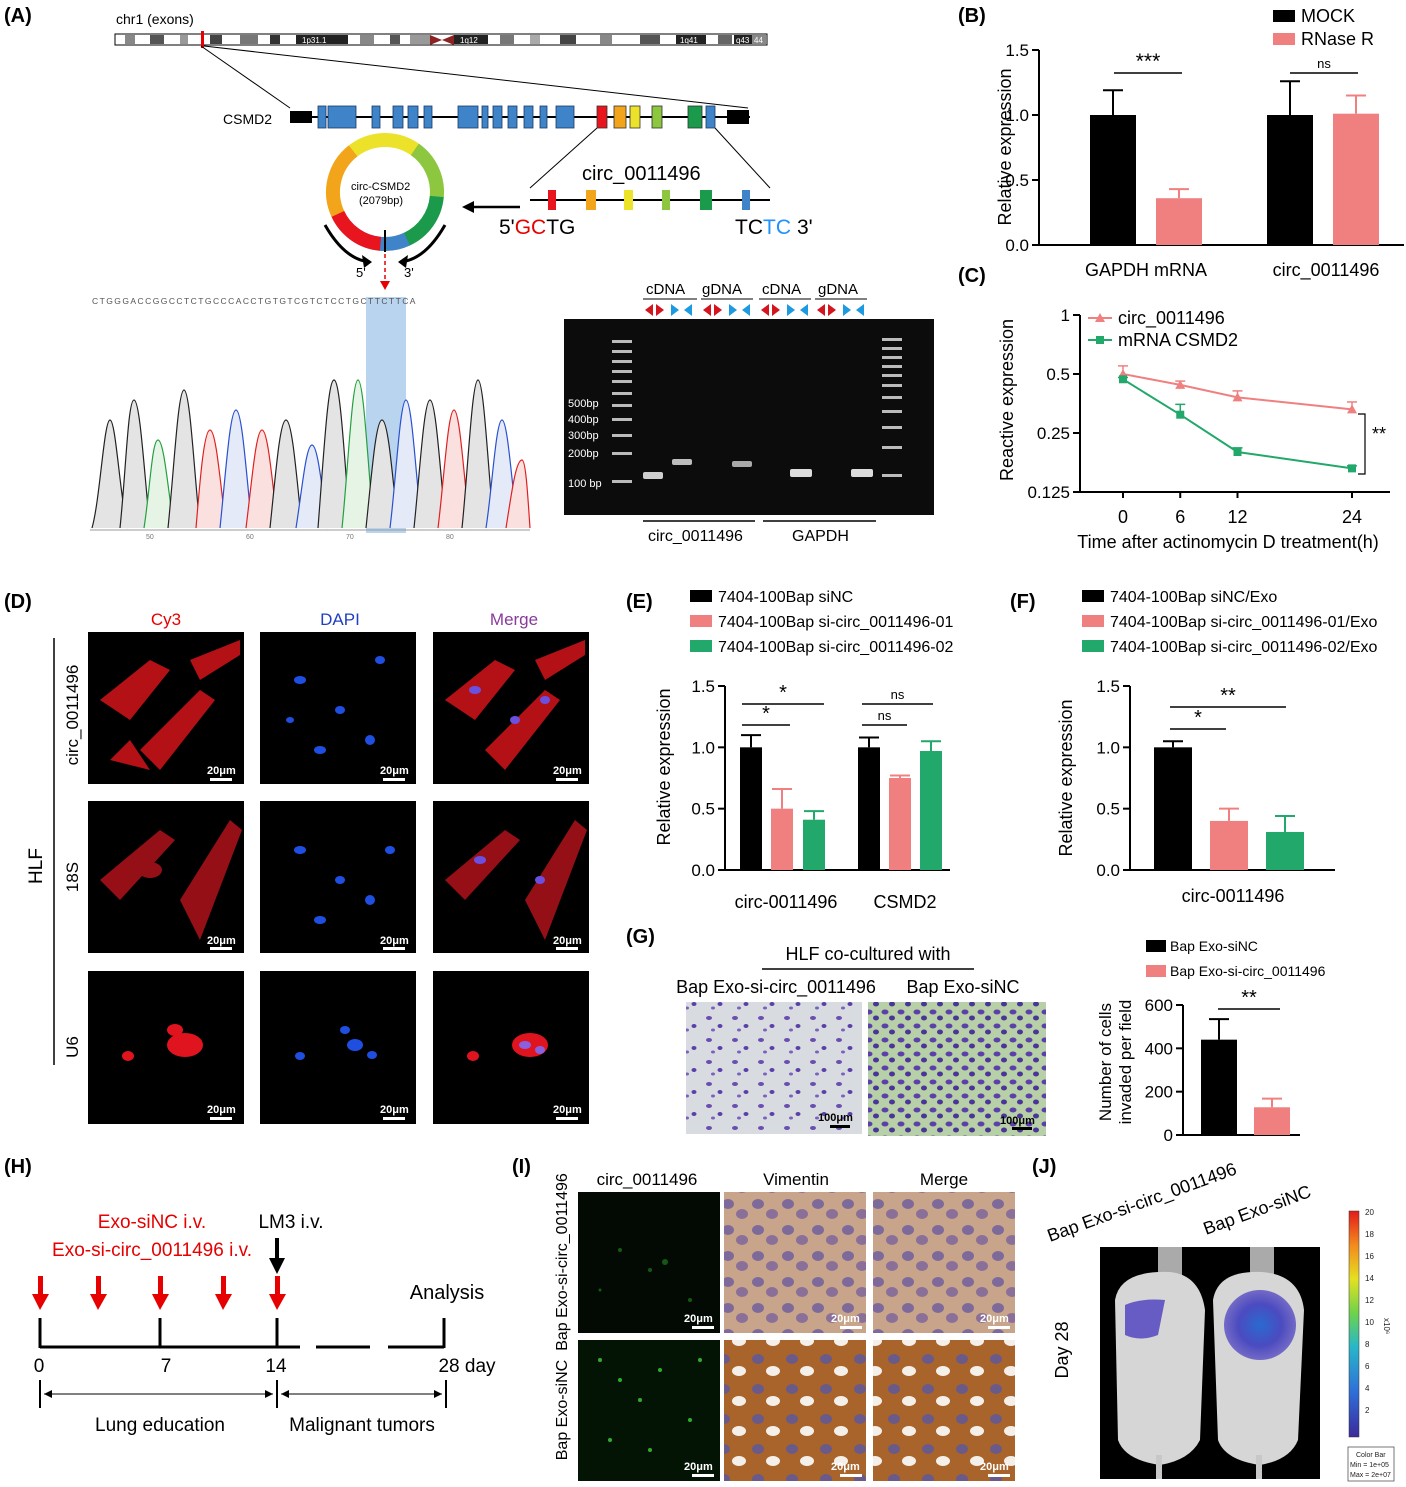 This screenshot has width=1406, height=1487. Describe the element at coordinates (1367, 1366) in the screenshot. I see `cbar-tick-6: 6` at that location.